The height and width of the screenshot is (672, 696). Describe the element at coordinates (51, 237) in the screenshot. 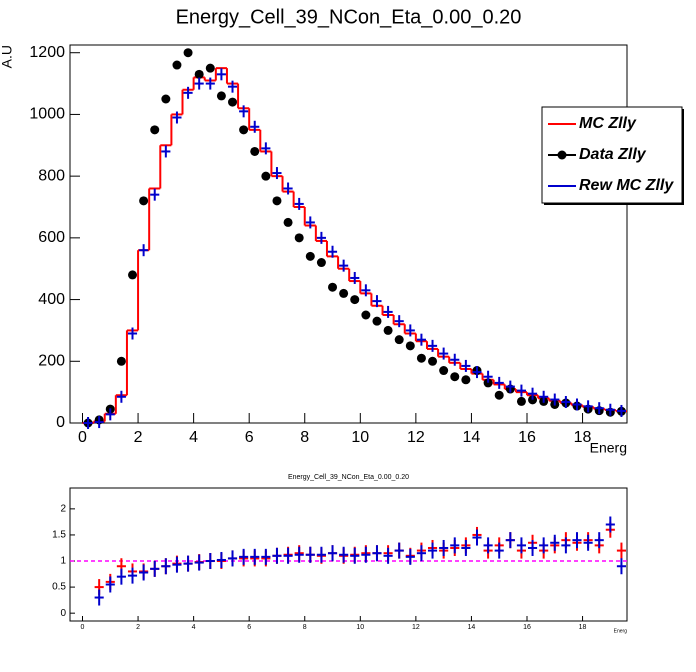

I see `y-tick-label: 600` at that location.